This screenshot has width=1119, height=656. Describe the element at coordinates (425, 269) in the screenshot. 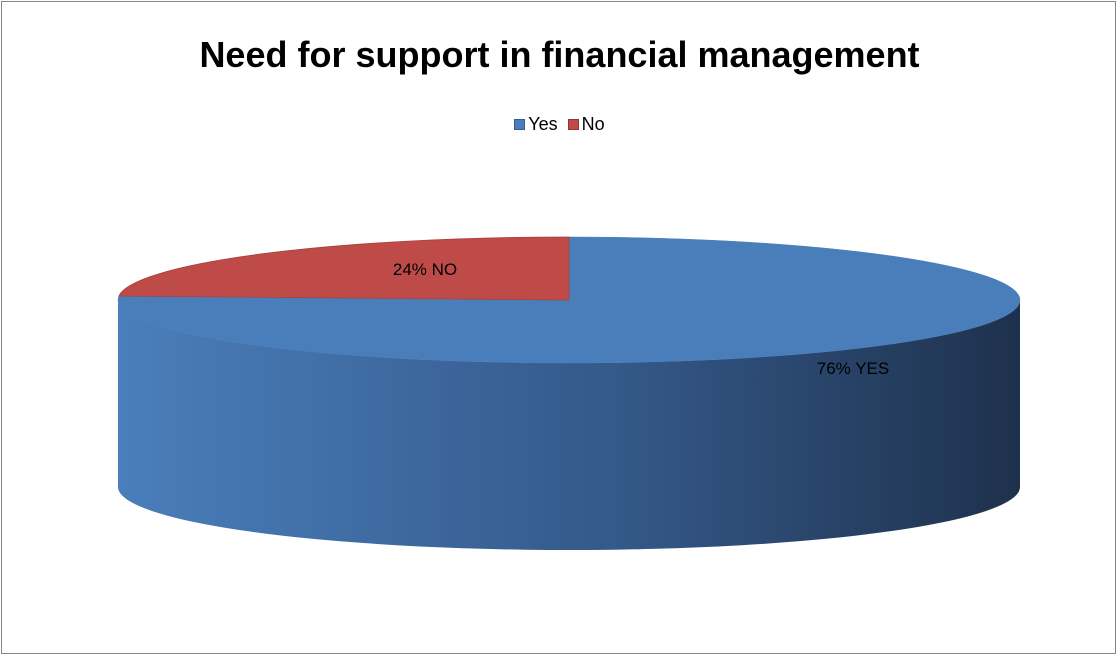

I see `data-label-no: 24% NO` at that location.